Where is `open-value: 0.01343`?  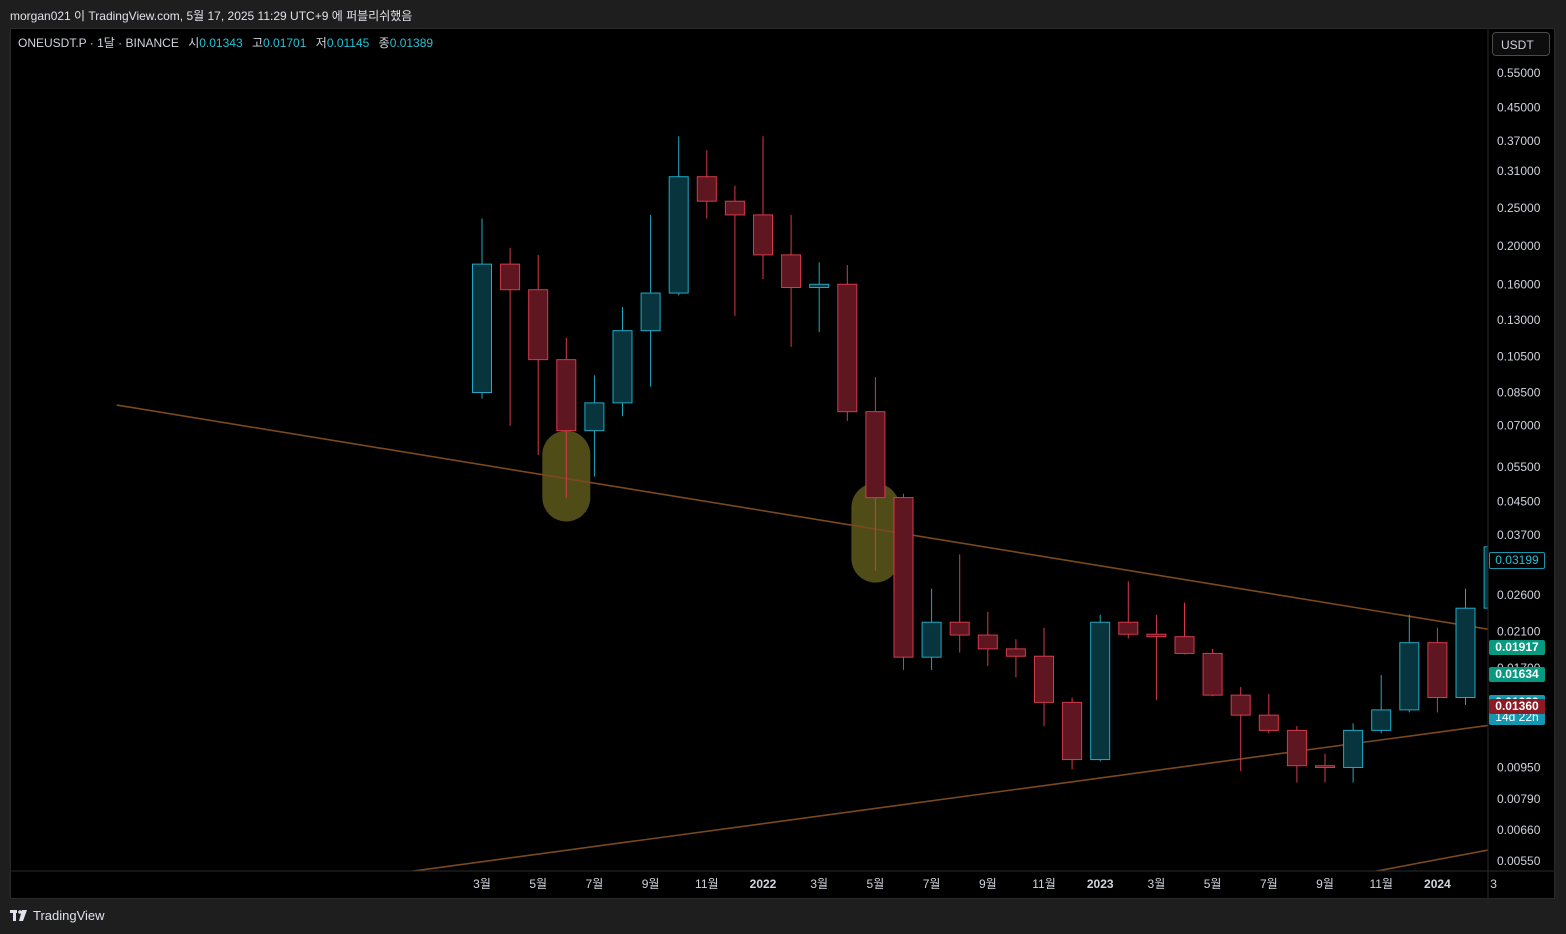 open-value: 0.01343 is located at coordinates (221, 43).